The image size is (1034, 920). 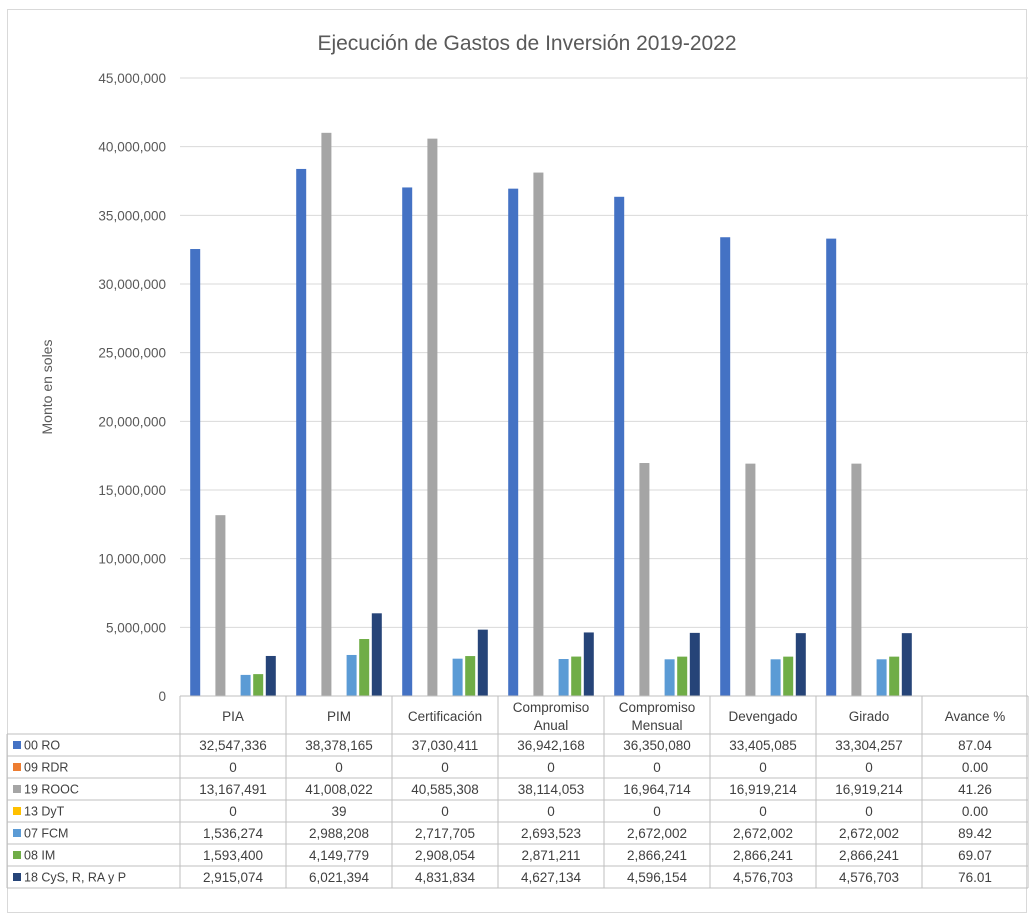 I want to click on data-label: 2,871,211, so click(x=550, y=855).